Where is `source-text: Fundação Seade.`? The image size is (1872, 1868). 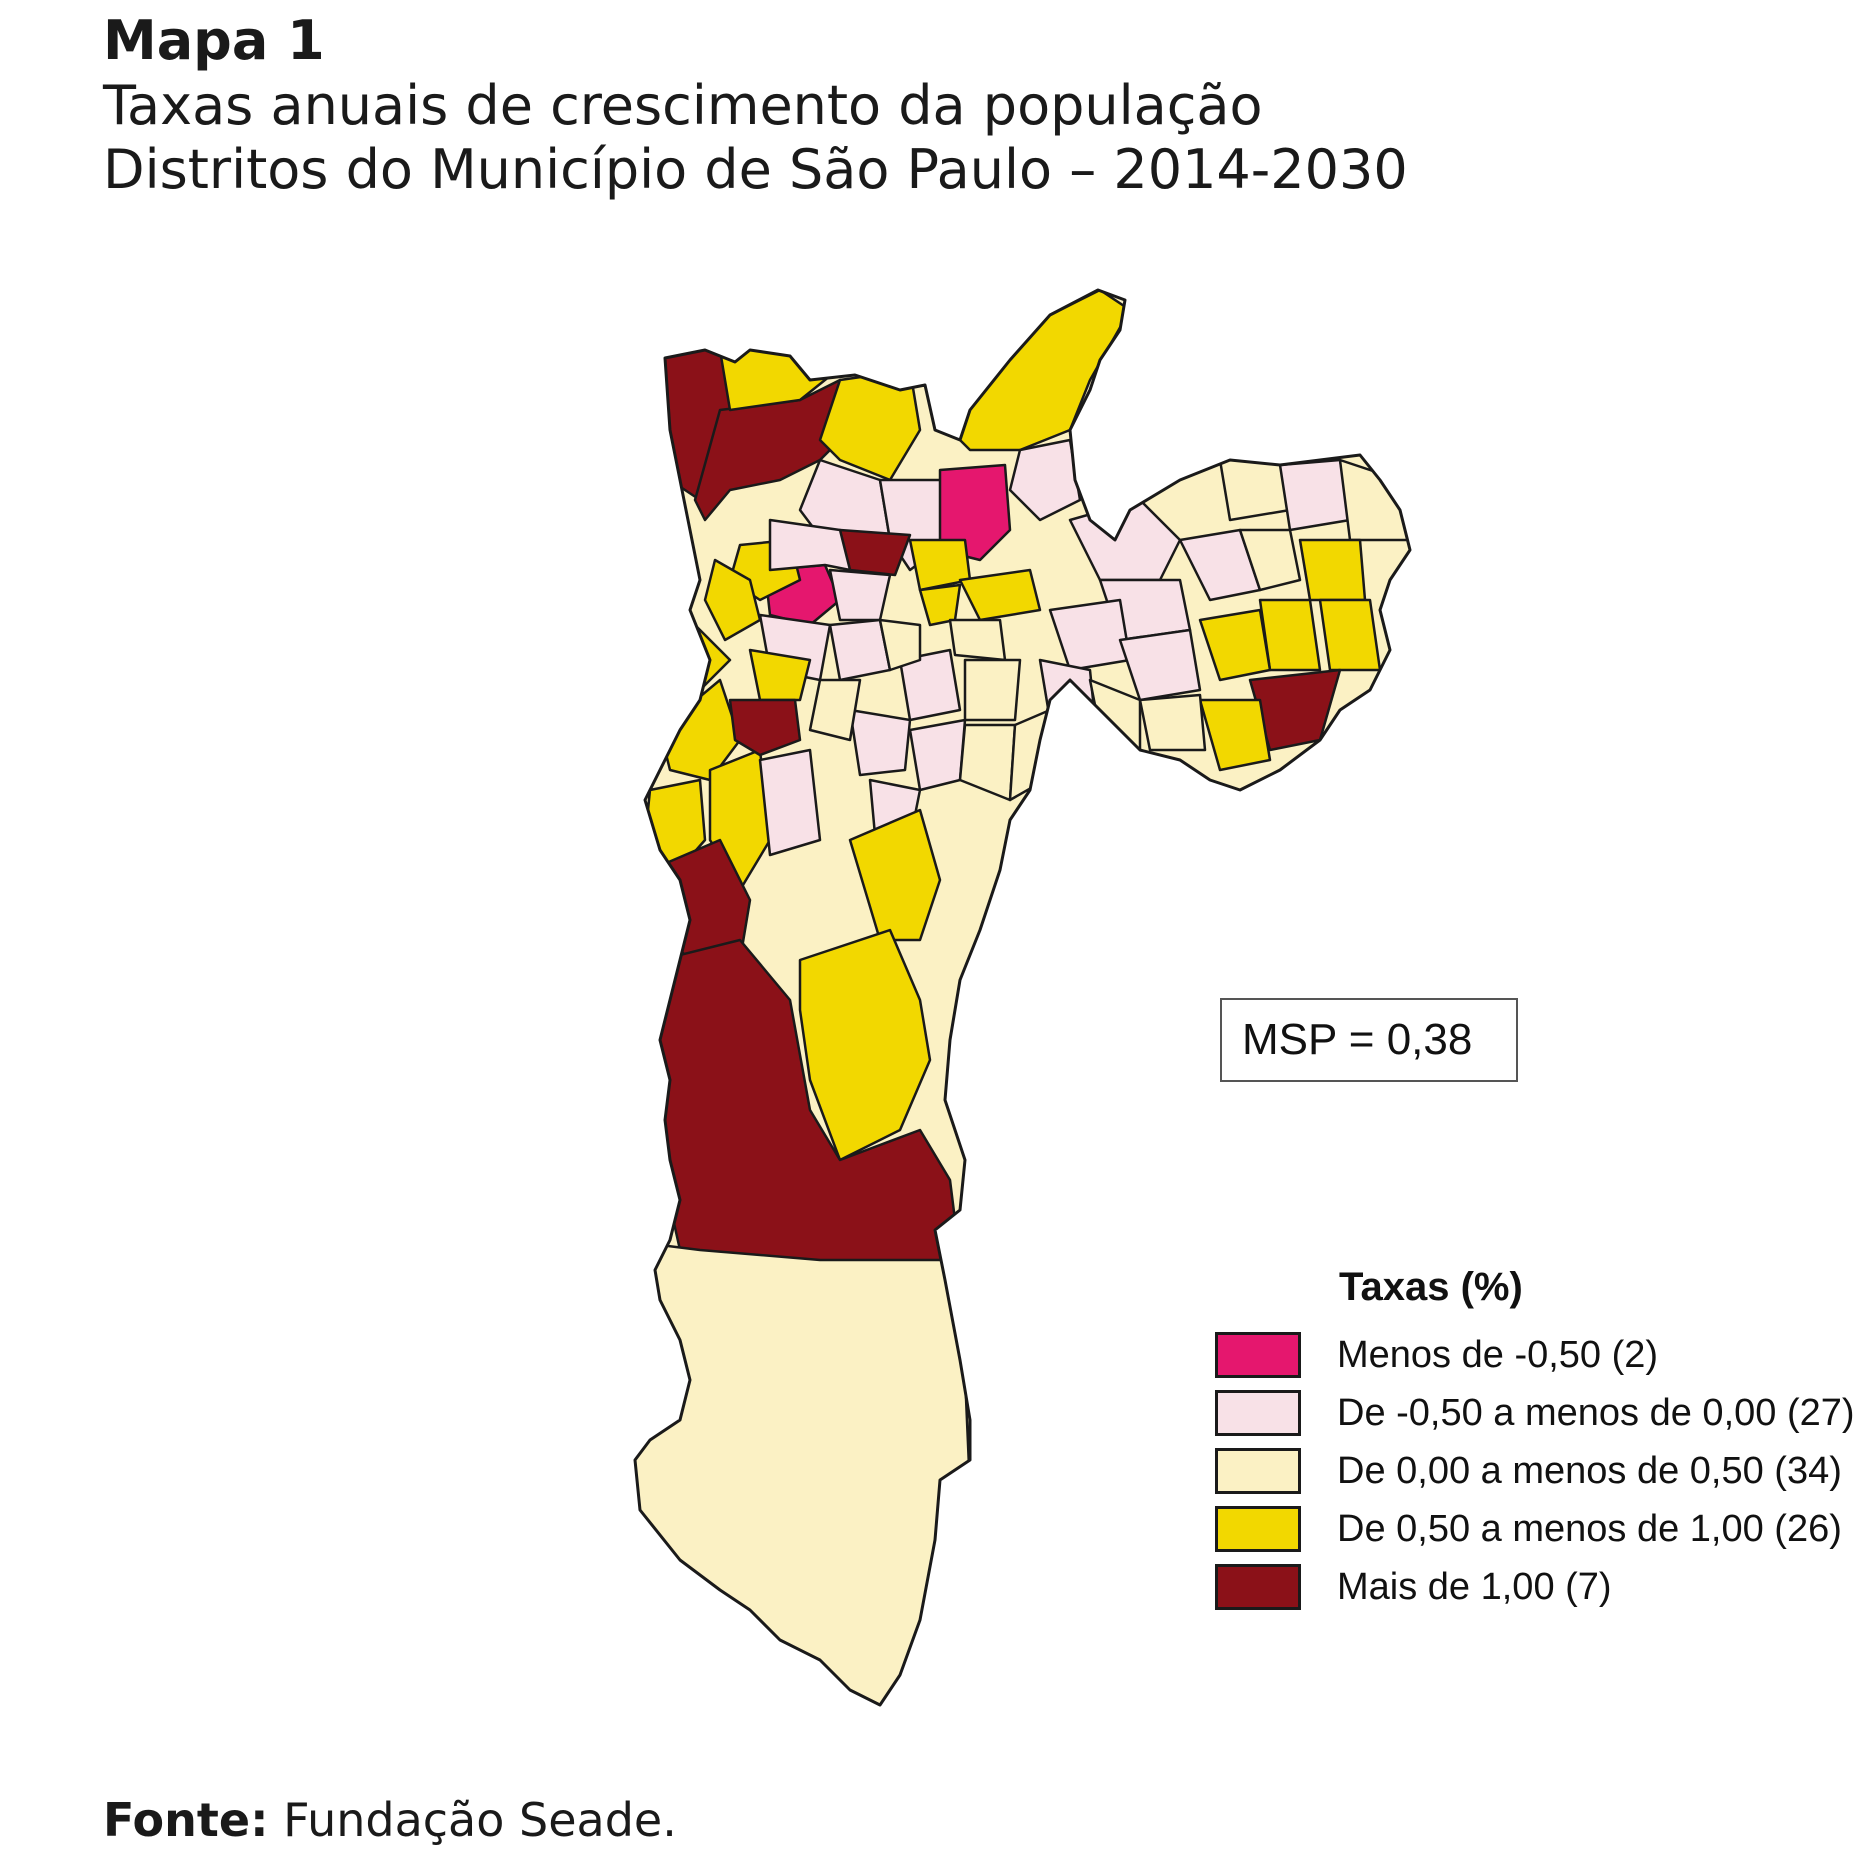 source-text: Fundação Seade. is located at coordinates (480, 1820).